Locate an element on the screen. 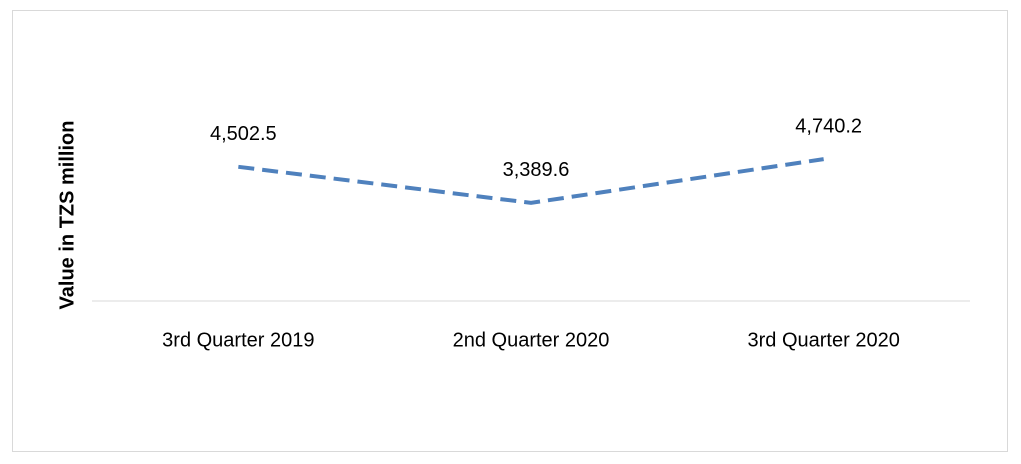  data-label: 3,389.6 is located at coordinates (536, 170).